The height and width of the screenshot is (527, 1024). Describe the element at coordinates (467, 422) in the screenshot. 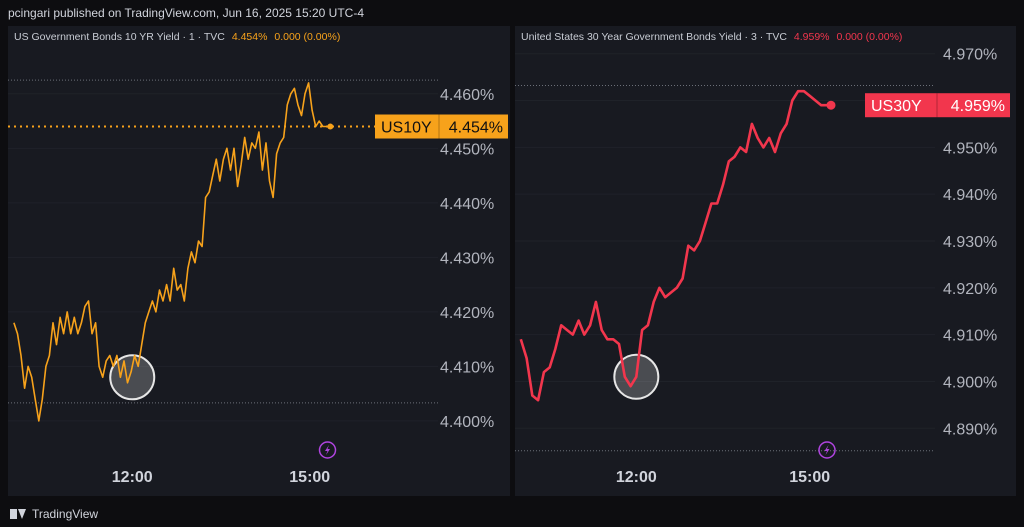

I see `y-tick-label: 4.400%` at that location.